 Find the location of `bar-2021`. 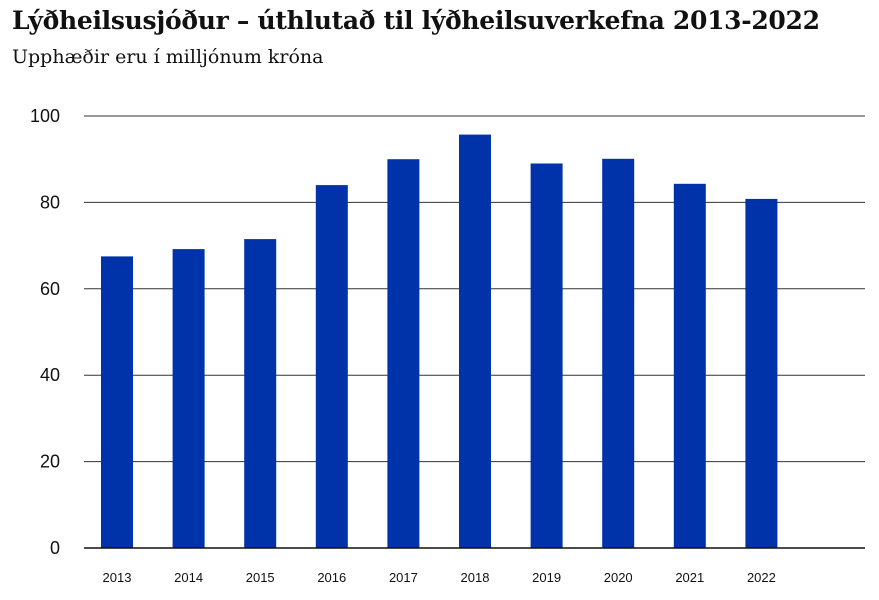

bar-2021 is located at coordinates (689, 366).